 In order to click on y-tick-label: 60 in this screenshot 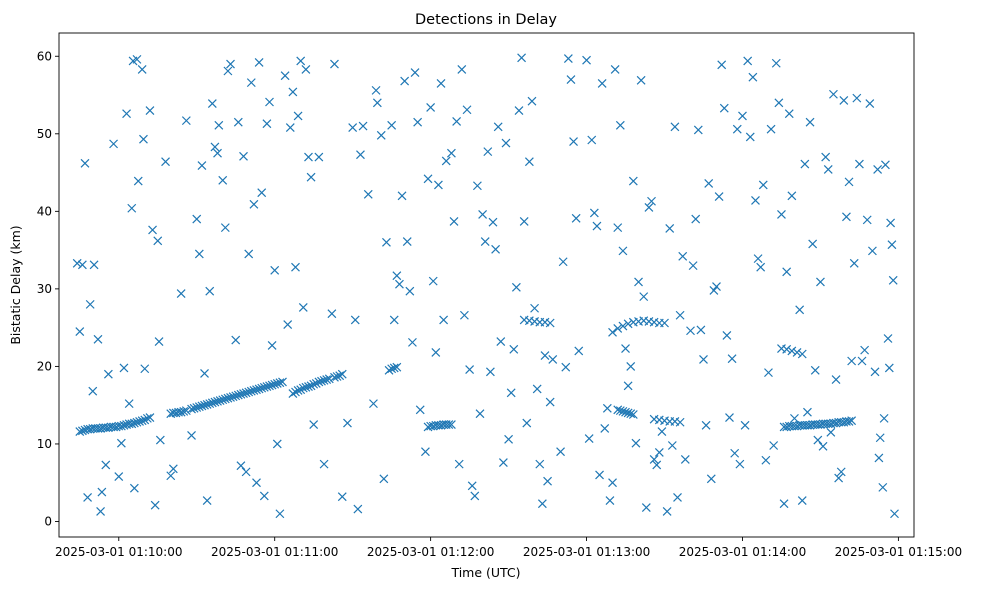, I will do `click(44, 56)`.